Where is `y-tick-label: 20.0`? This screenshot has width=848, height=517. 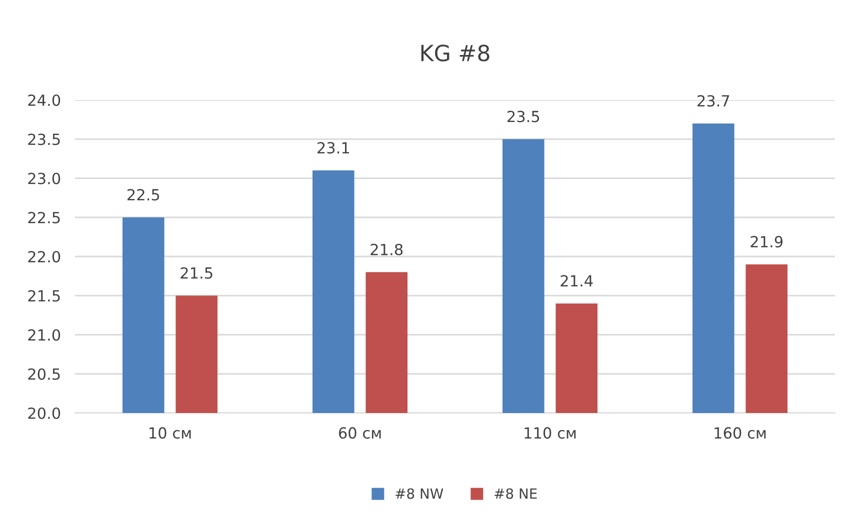
y-tick-label: 20.0 is located at coordinates (44, 413).